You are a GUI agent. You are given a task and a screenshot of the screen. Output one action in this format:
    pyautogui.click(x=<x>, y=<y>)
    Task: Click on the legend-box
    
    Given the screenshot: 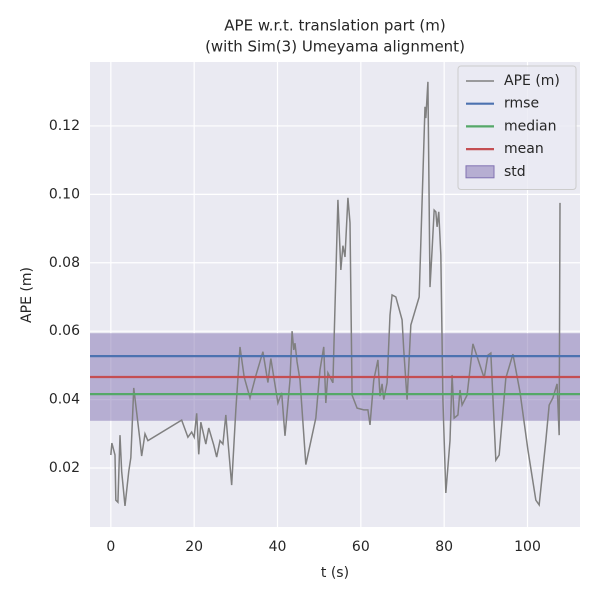 What is the action you would take?
    pyautogui.click(x=517, y=127)
    